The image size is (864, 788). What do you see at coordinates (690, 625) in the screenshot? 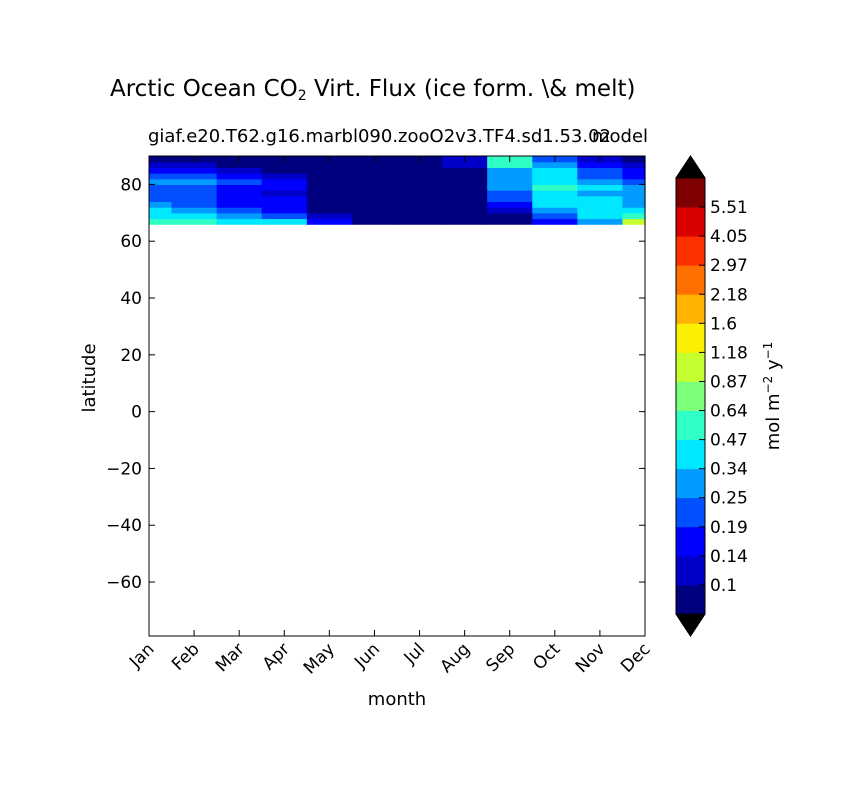
I see `colorbar-extend-min` at bounding box center [690, 625].